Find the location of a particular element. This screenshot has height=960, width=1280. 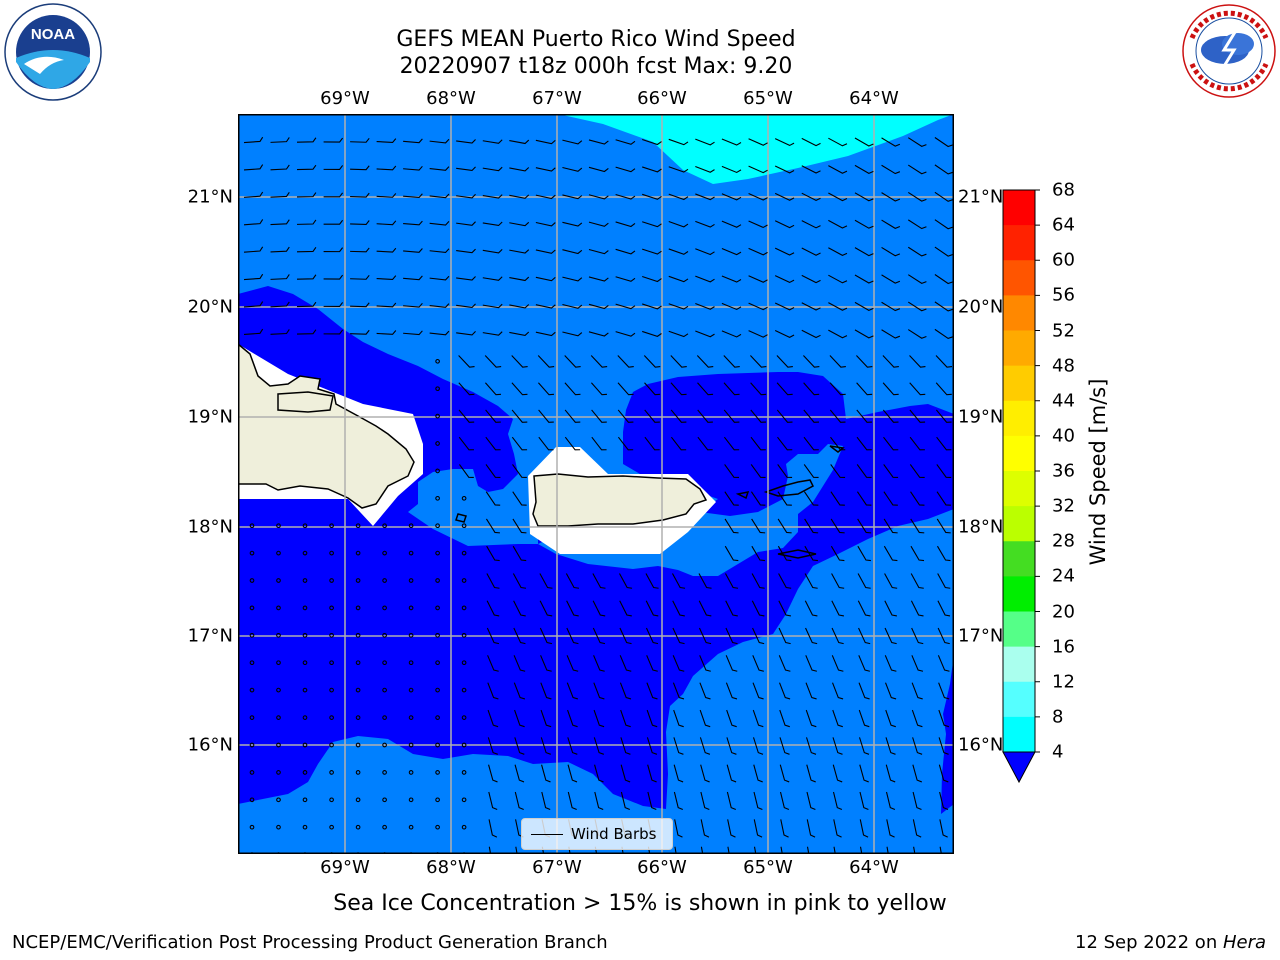

lat-label-right: 16°N is located at coordinates (981, 745).